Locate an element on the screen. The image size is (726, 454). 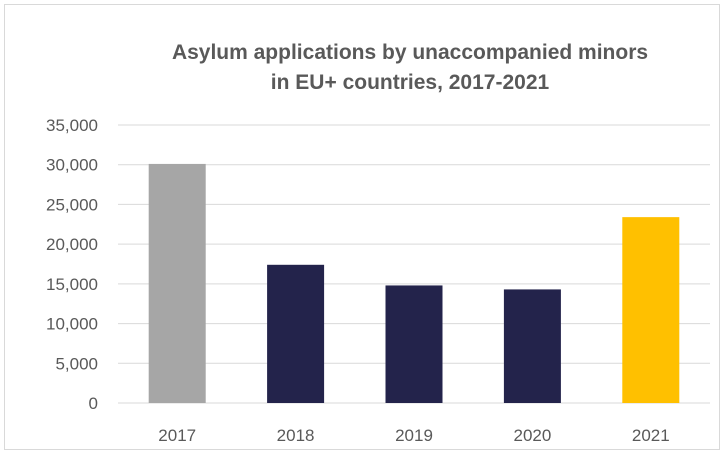
x-axis-ticks: 2017 2018 2019 2020 2021 is located at coordinates (413, 435).